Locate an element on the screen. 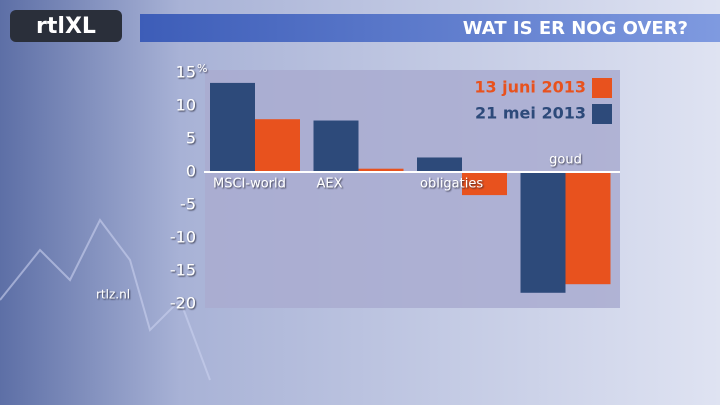 The height and width of the screenshot is (409, 720). x-tick-label: obligaties is located at coordinates (451, 184).